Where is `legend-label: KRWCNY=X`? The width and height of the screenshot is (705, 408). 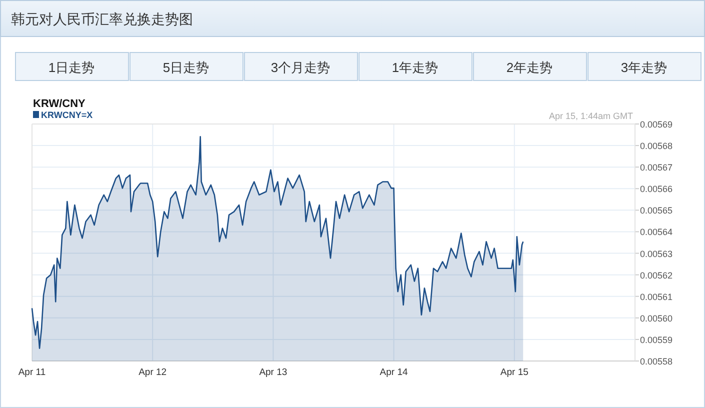 legend-label: KRWCNY=X is located at coordinates (67, 115).